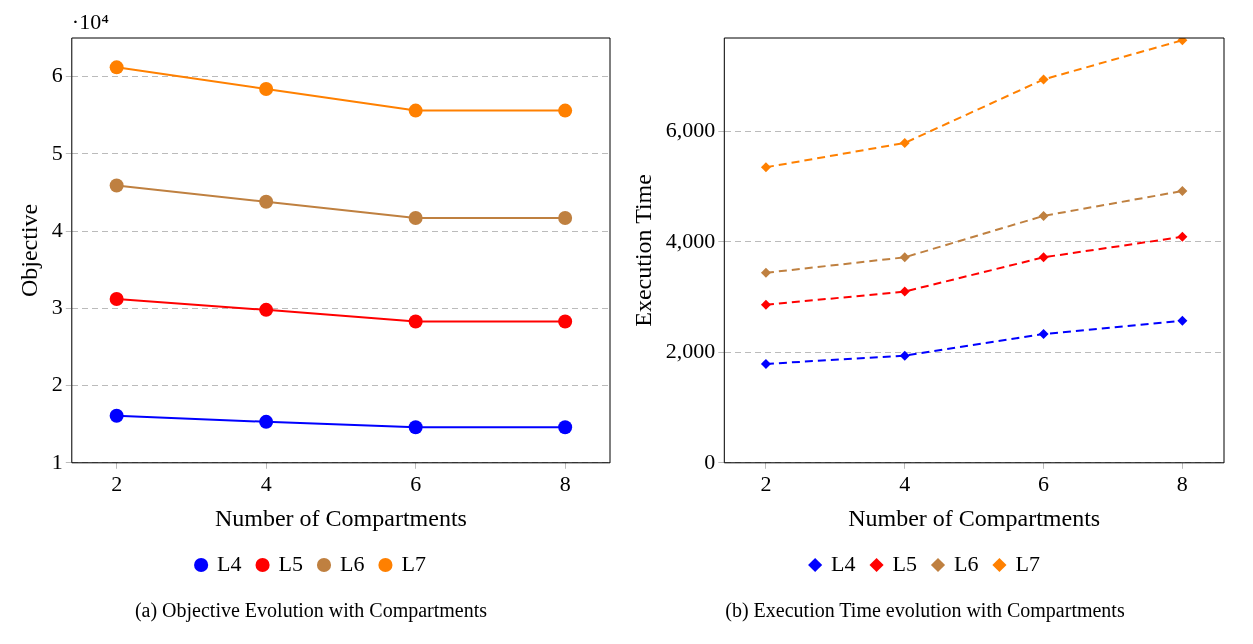 The image size is (1253, 644). I want to click on y-tick-label: 5, so click(57, 152).